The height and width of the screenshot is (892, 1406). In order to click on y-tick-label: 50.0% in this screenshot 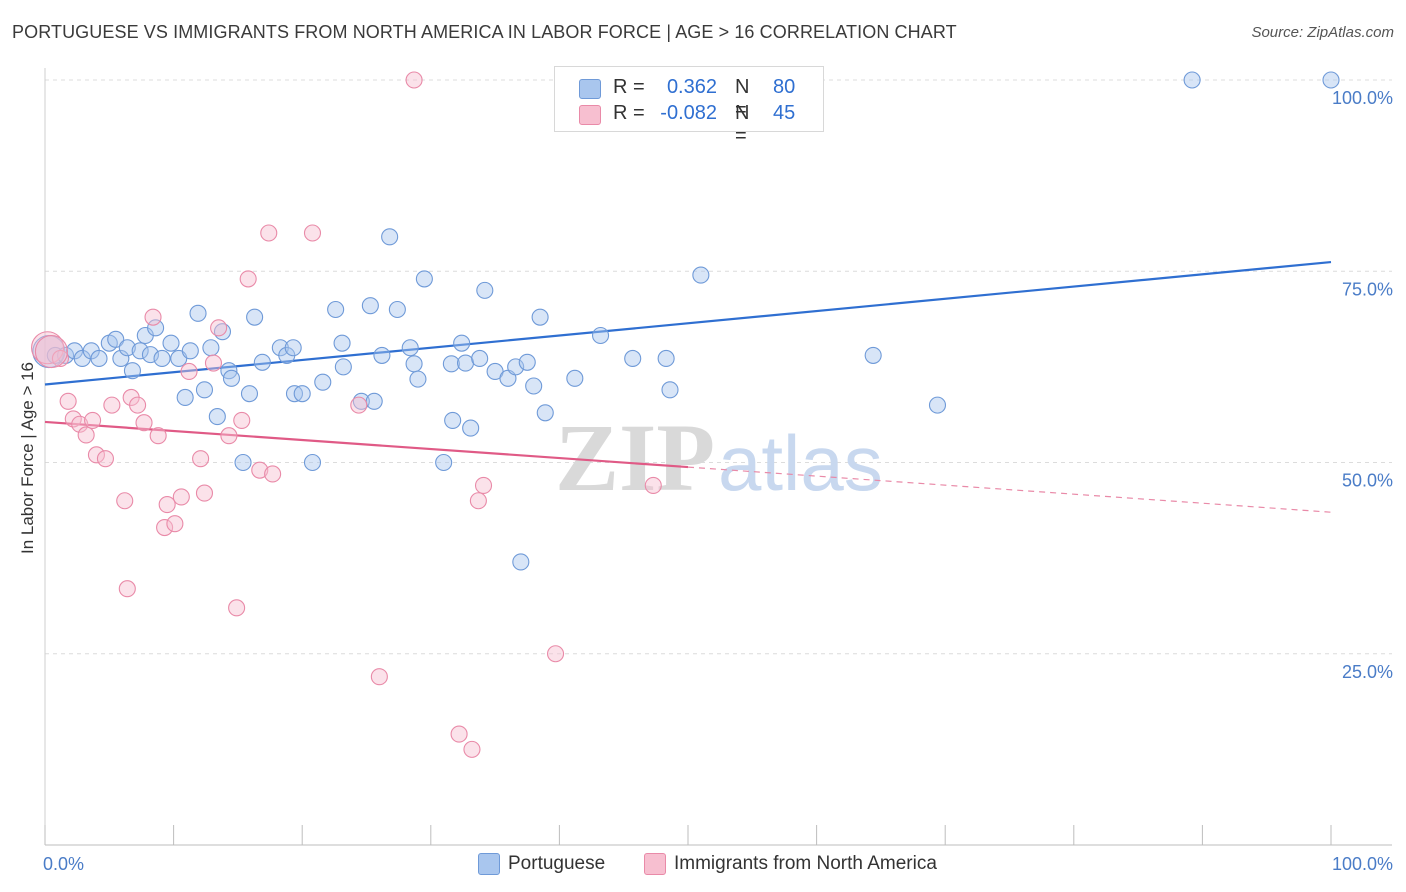, I will do `click(1367, 481)`.